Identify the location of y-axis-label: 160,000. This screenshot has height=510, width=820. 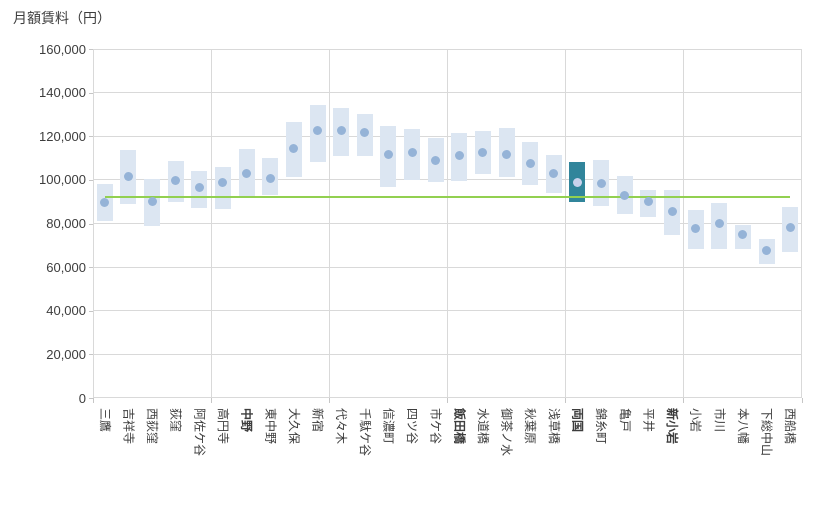
(62, 49).